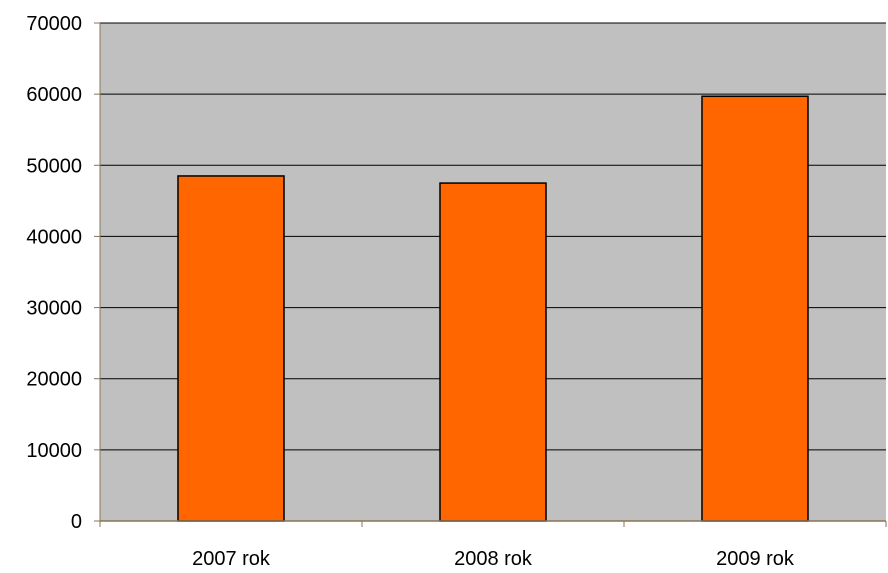 This screenshot has width=888, height=573. Describe the element at coordinates (493, 559) in the screenshot. I see `x-tick-label: 2008 rok` at that location.